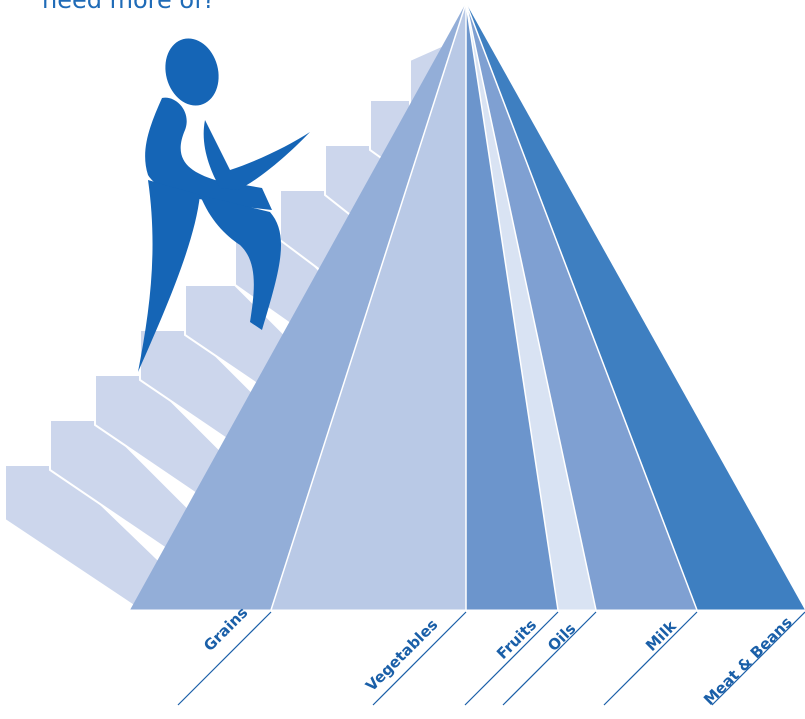  I want to click on label-oils-text: Oils, so click(561, 636).